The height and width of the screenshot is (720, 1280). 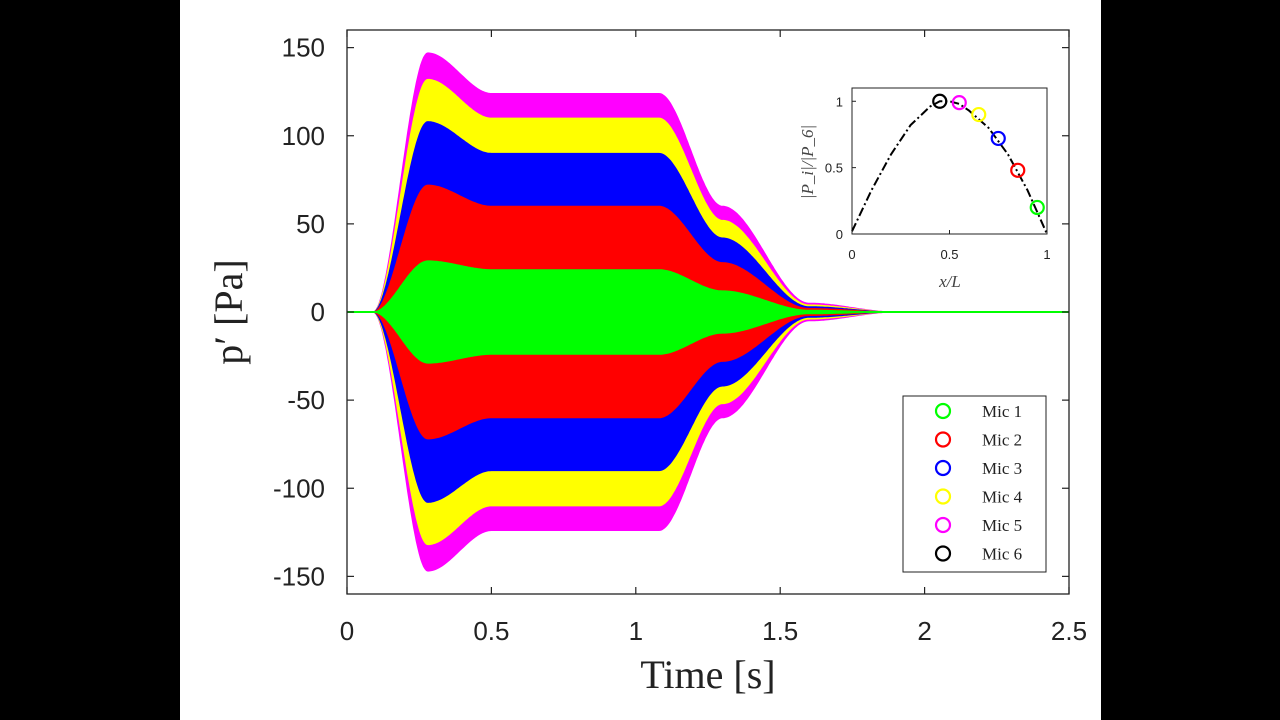 I want to click on inset-y-tick-label: 0.5, so click(x=834, y=168).